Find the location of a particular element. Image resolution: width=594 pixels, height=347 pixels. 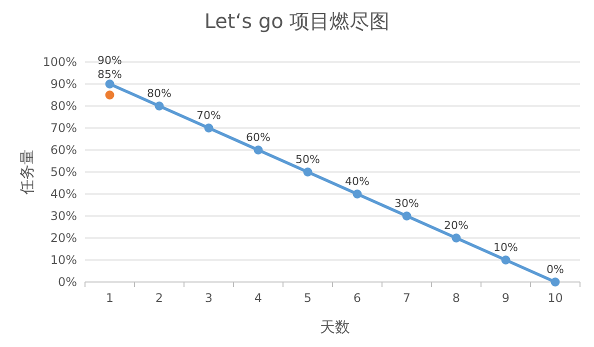

x-tick-label: 7 is located at coordinates (406, 298).